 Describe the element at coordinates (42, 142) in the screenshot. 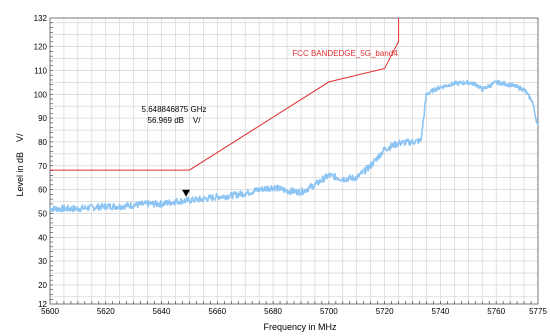

I see `y-tick-label: 80` at that location.